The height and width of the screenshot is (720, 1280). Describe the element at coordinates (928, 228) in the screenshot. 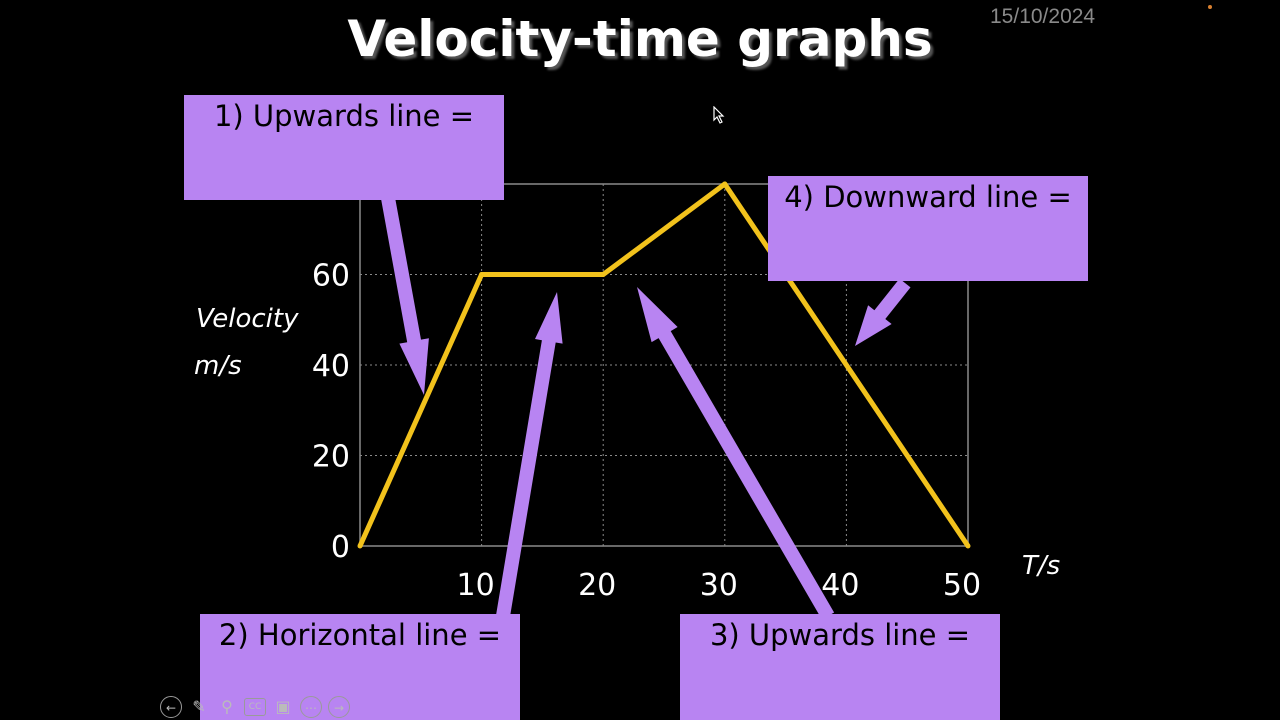

I see `downward-line-box: 4) Downward line =` at that location.